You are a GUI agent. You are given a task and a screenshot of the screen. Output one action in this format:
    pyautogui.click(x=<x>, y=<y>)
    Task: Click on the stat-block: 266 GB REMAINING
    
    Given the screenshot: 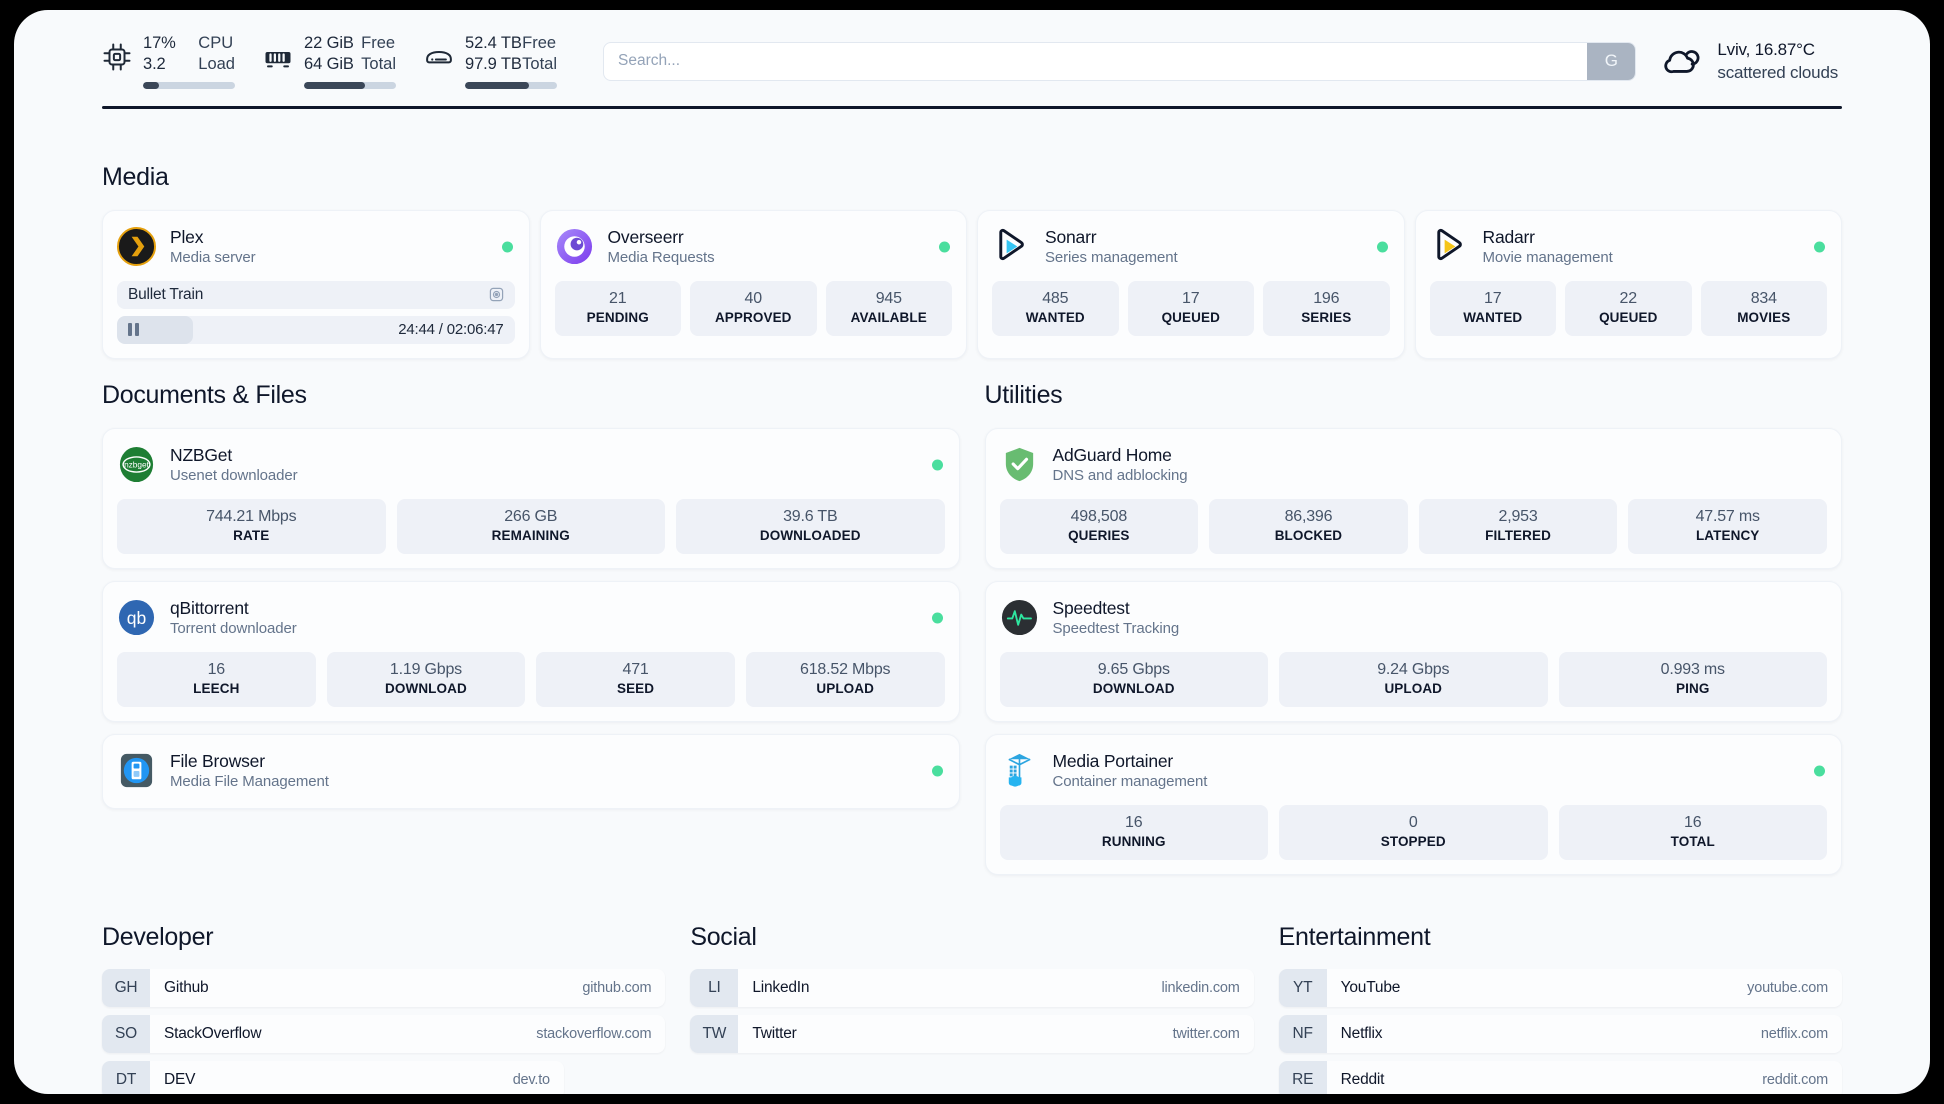 What is the action you would take?
    pyautogui.click(x=530, y=526)
    